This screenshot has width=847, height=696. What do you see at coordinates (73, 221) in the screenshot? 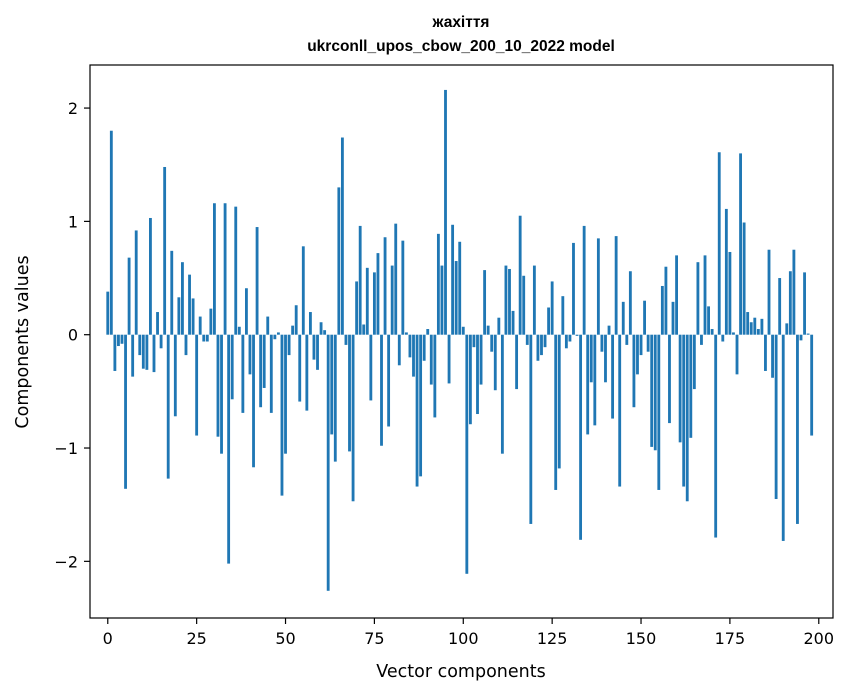
I see `y-tick-label: 1` at bounding box center [73, 221].